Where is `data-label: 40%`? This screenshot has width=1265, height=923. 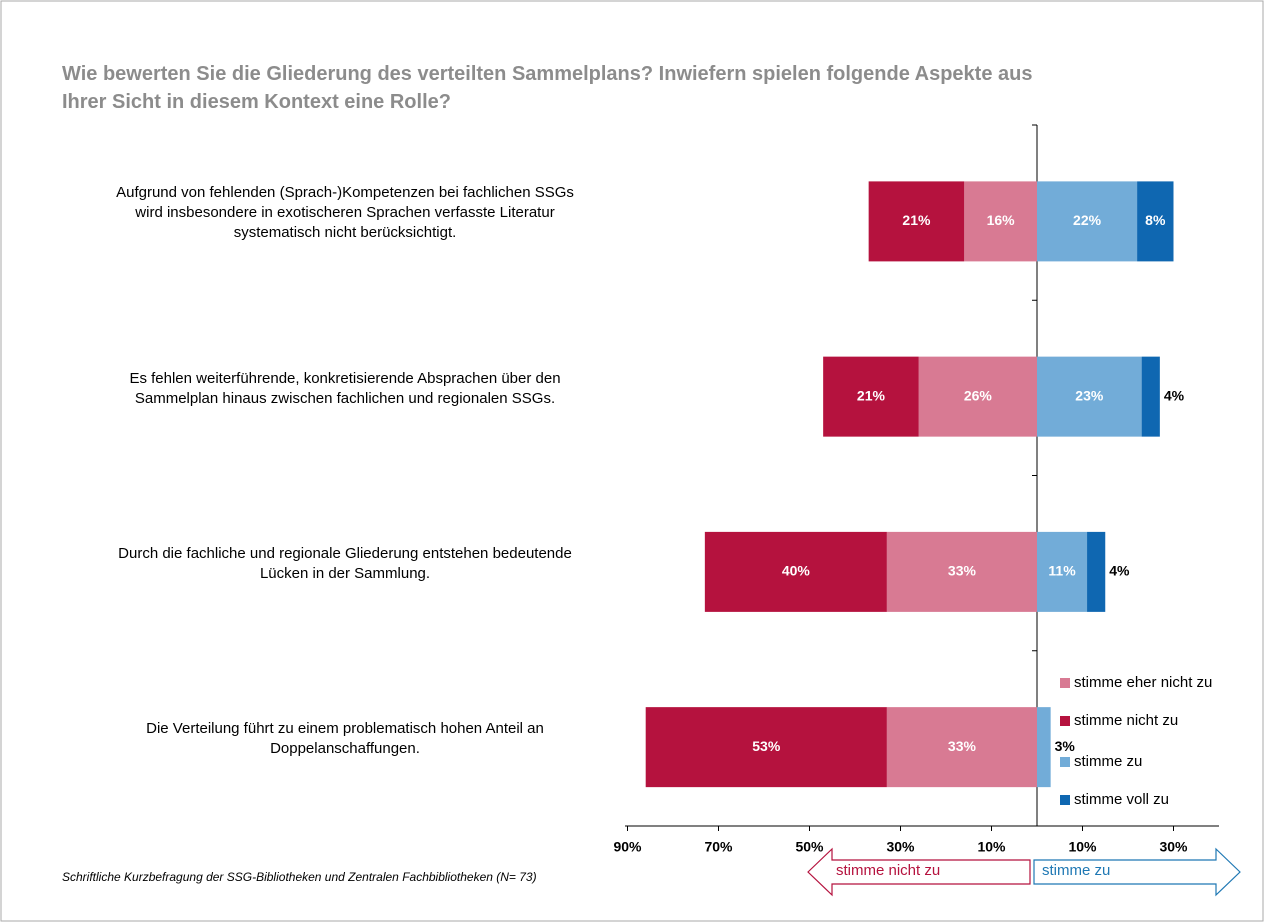 data-label: 40% is located at coordinates (796, 571).